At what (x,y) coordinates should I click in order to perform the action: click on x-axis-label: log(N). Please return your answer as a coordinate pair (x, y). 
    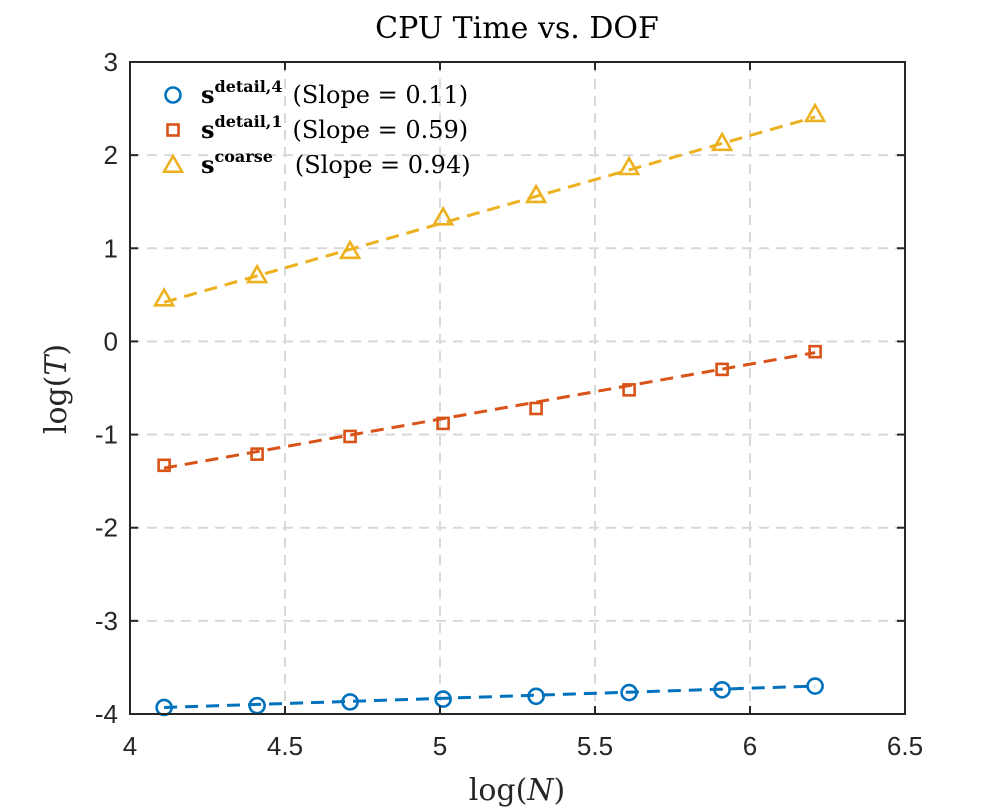
    Looking at the image, I should click on (517, 790).